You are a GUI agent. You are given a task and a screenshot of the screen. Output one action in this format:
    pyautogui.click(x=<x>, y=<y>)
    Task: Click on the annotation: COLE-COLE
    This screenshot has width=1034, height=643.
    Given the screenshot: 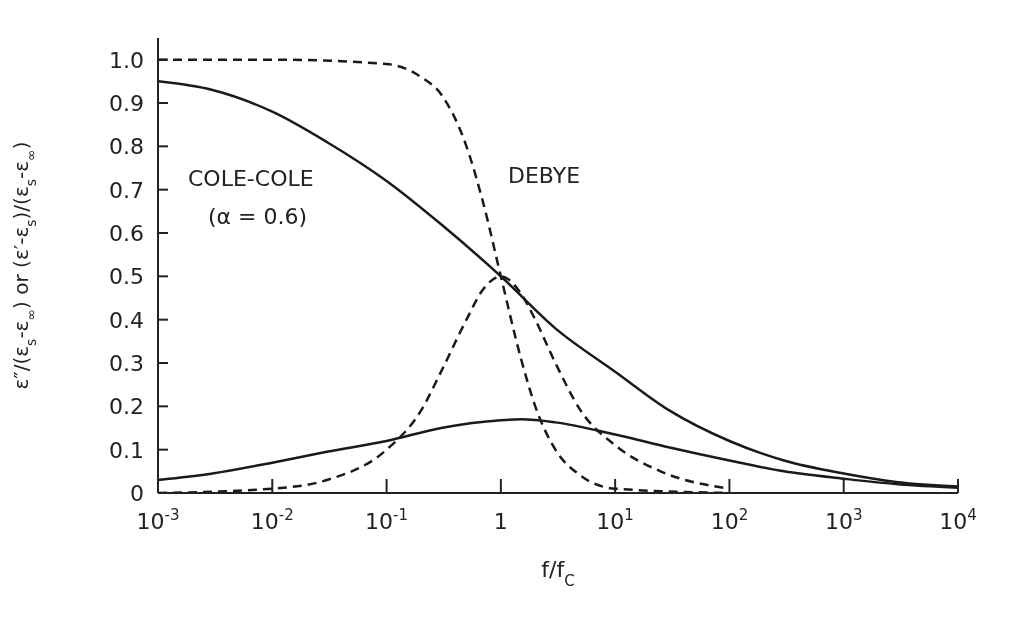 What is the action you would take?
    pyautogui.click(x=251, y=178)
    